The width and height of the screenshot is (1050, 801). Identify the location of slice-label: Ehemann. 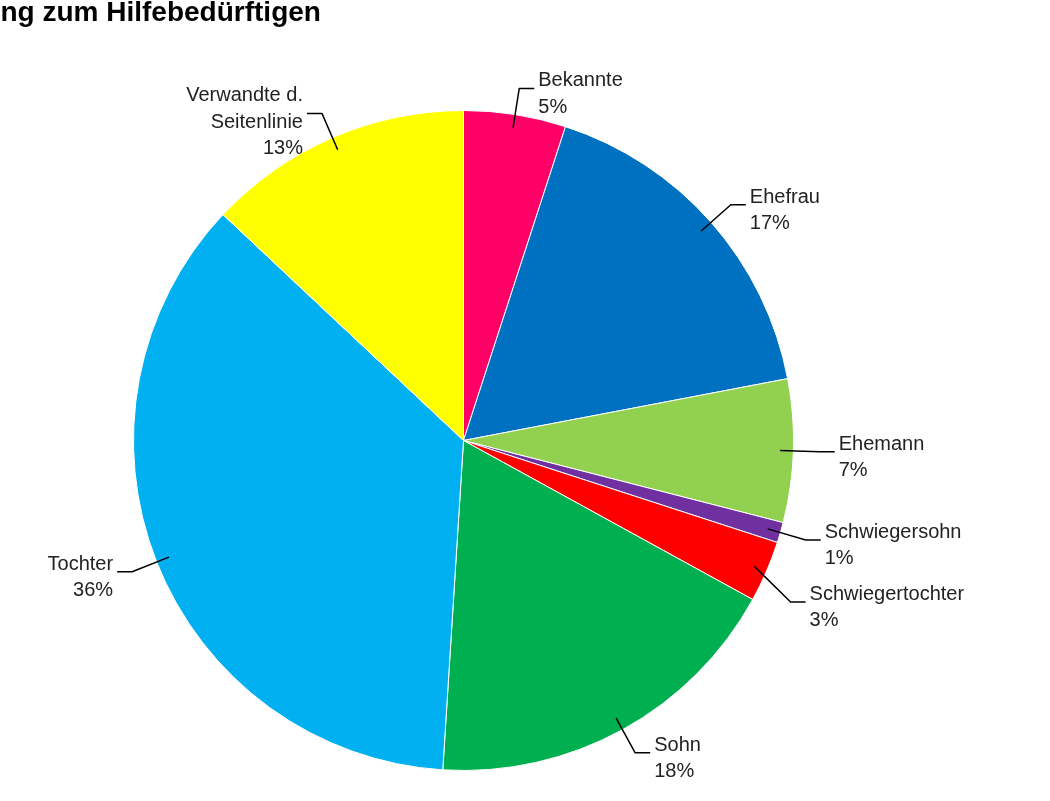
(881, 442).